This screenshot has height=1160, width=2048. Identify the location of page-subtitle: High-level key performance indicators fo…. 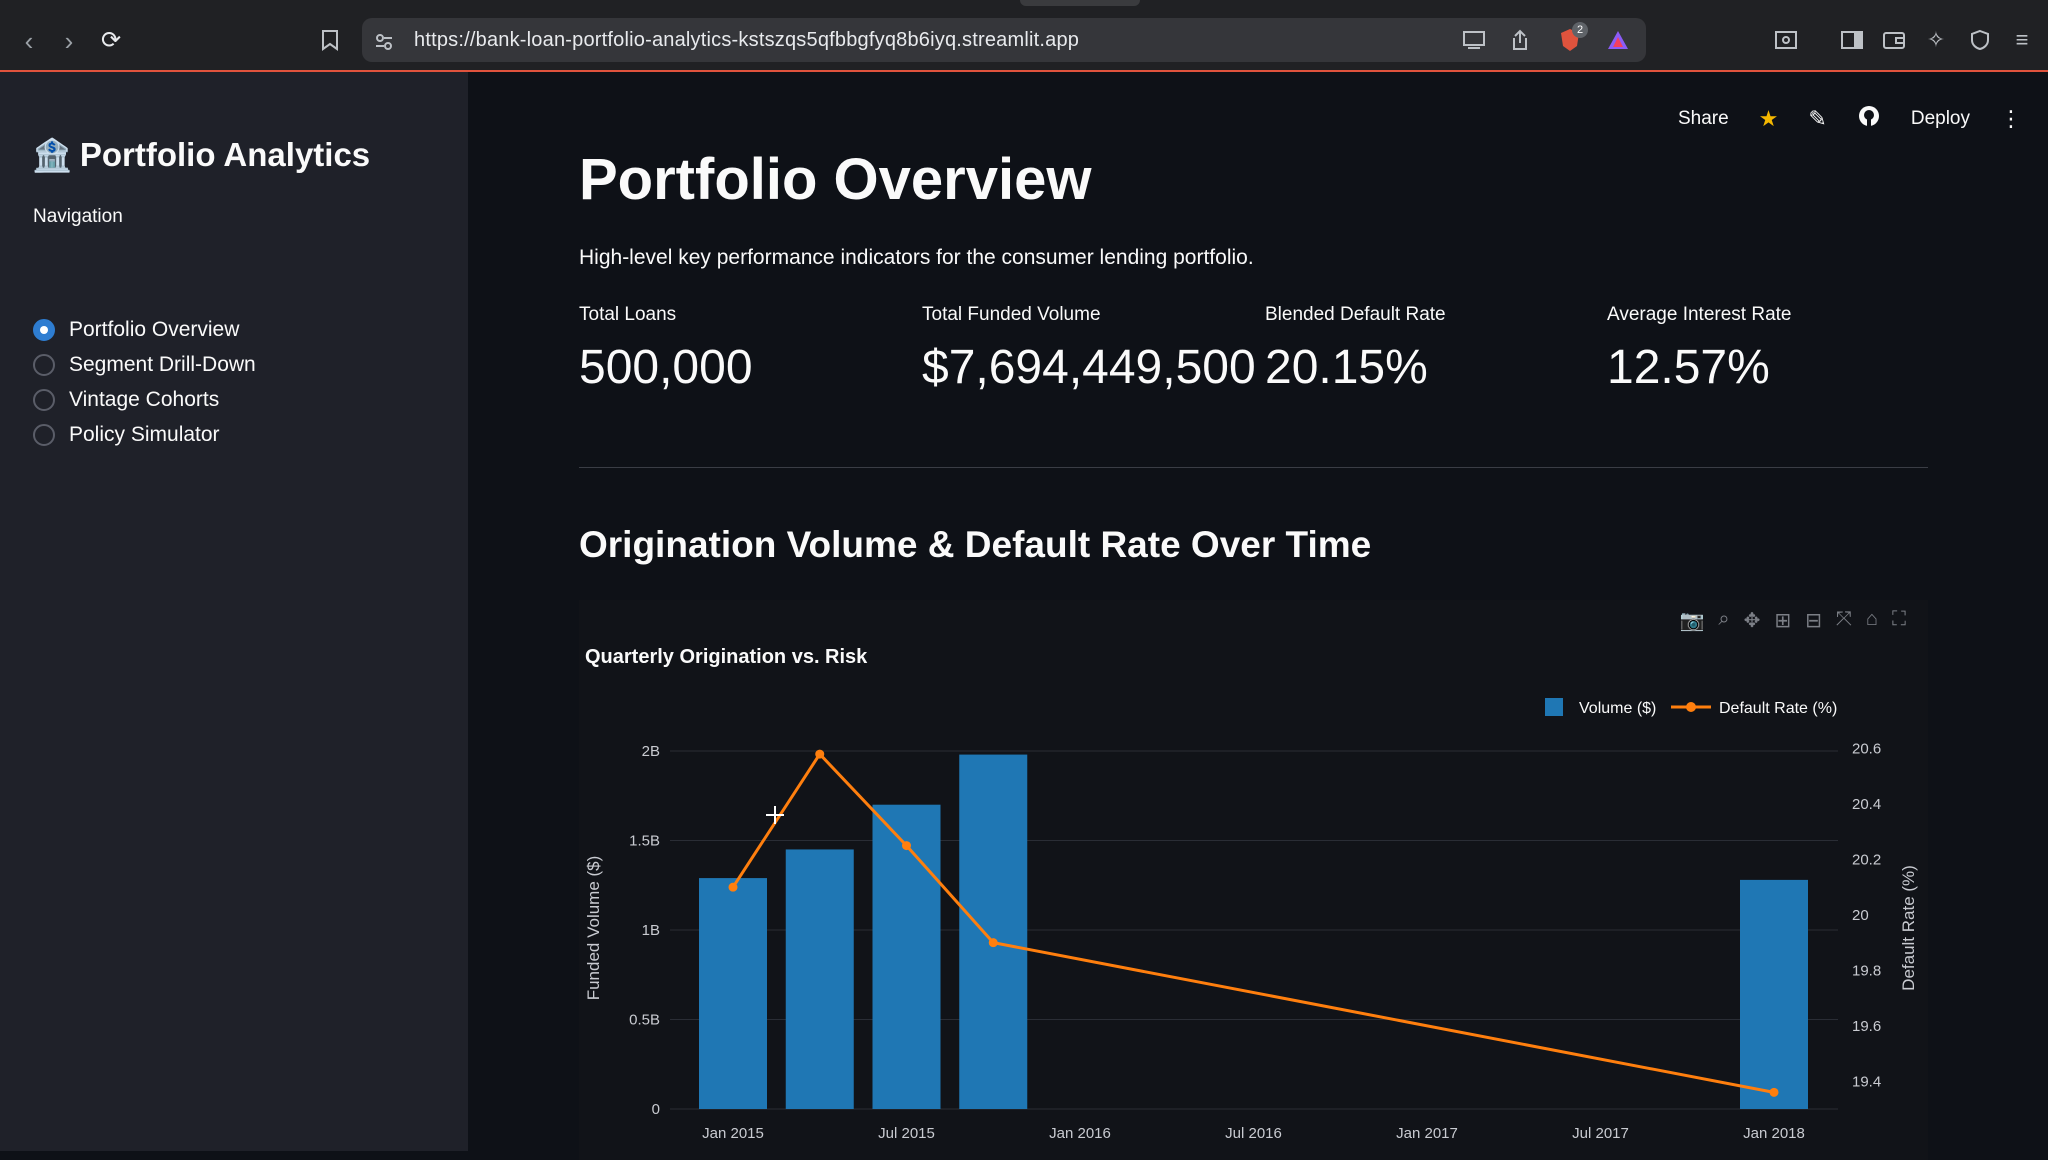
(916, 257).